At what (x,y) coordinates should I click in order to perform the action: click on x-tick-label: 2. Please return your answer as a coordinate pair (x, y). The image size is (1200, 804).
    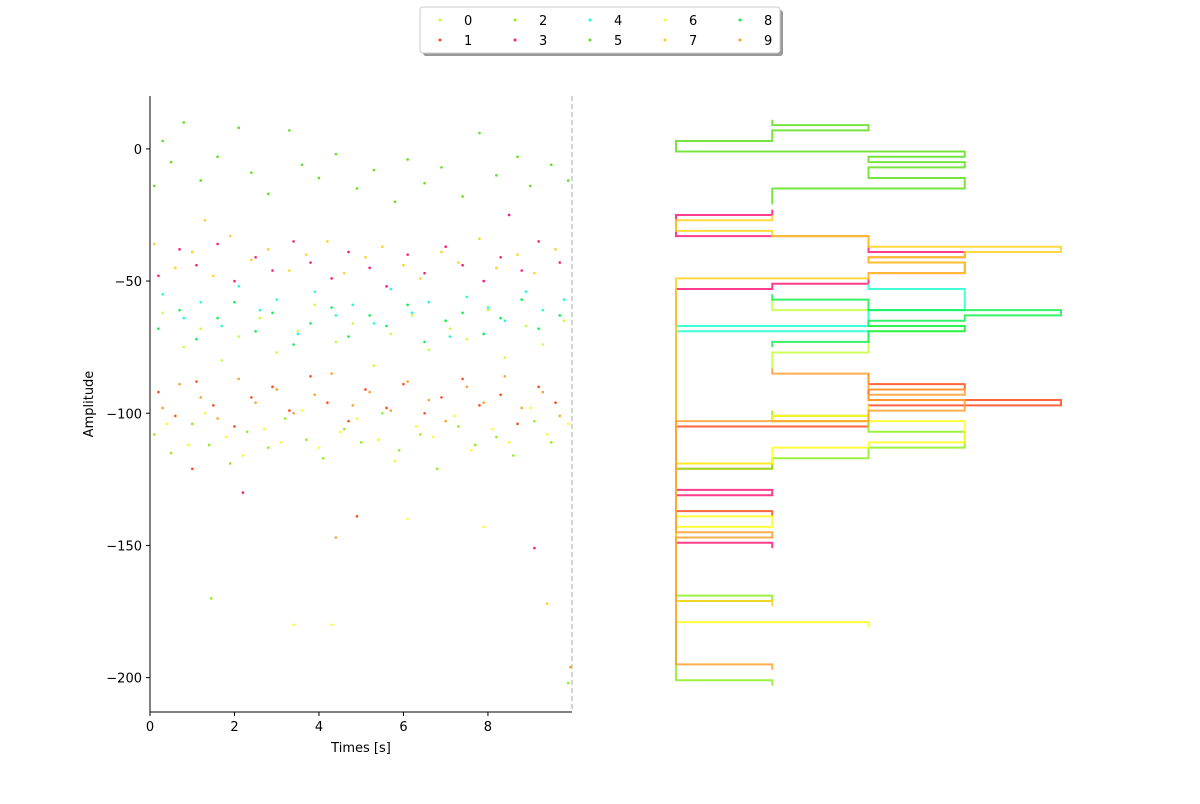
    Looking at the image, I should click on (234, 727).